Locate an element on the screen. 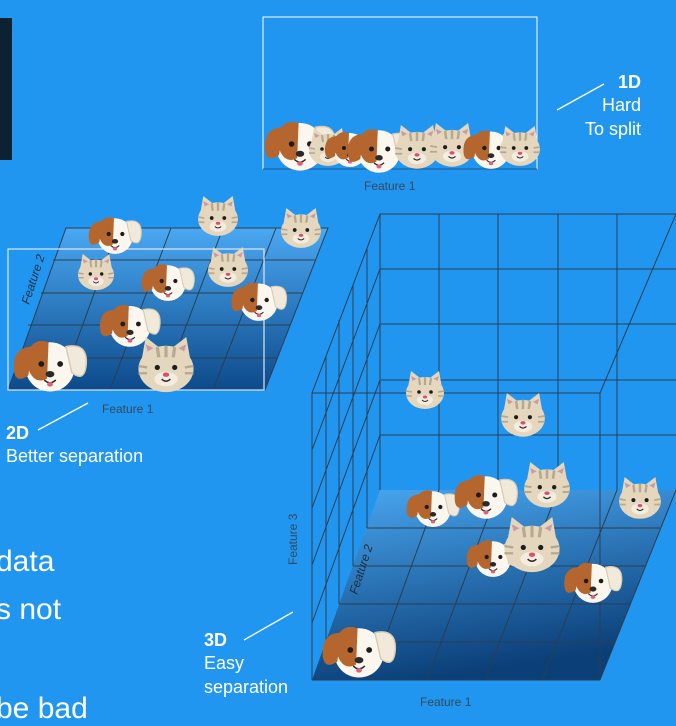 The height and width of the screenshot is (726, 676). panel-2d-annotation-text: Better separation is located at coordinates (75, 456).